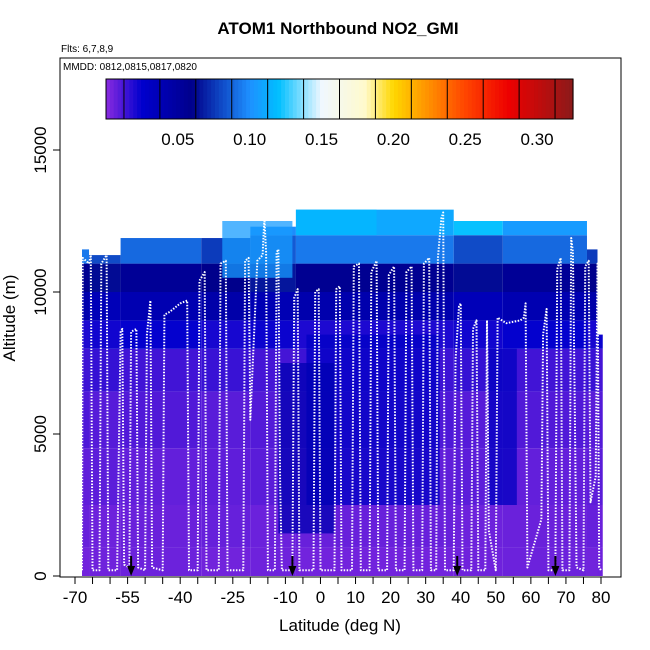 The image size is (650, 650). What do you see at coordinates (355, 597) in the screenshot?
I see `x-tick-label: 10` at bounding box center [355, 597].